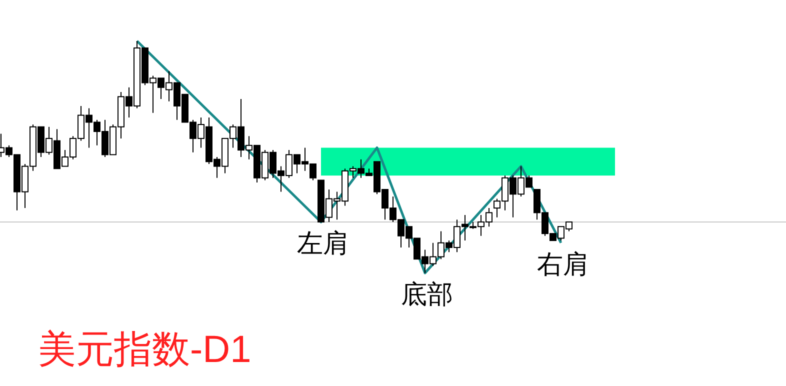 The width and height of the screenshot is (786, 386). Describe the element at coordinates (427, 294) in the screenshot. I see `annotation: 底部` at that location.